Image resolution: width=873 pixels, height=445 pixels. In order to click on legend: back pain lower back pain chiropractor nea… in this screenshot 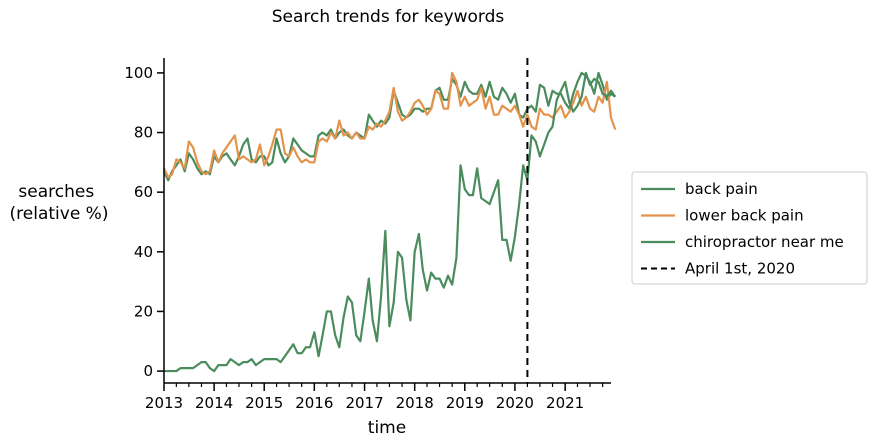, I will do `click(749, 228)`.